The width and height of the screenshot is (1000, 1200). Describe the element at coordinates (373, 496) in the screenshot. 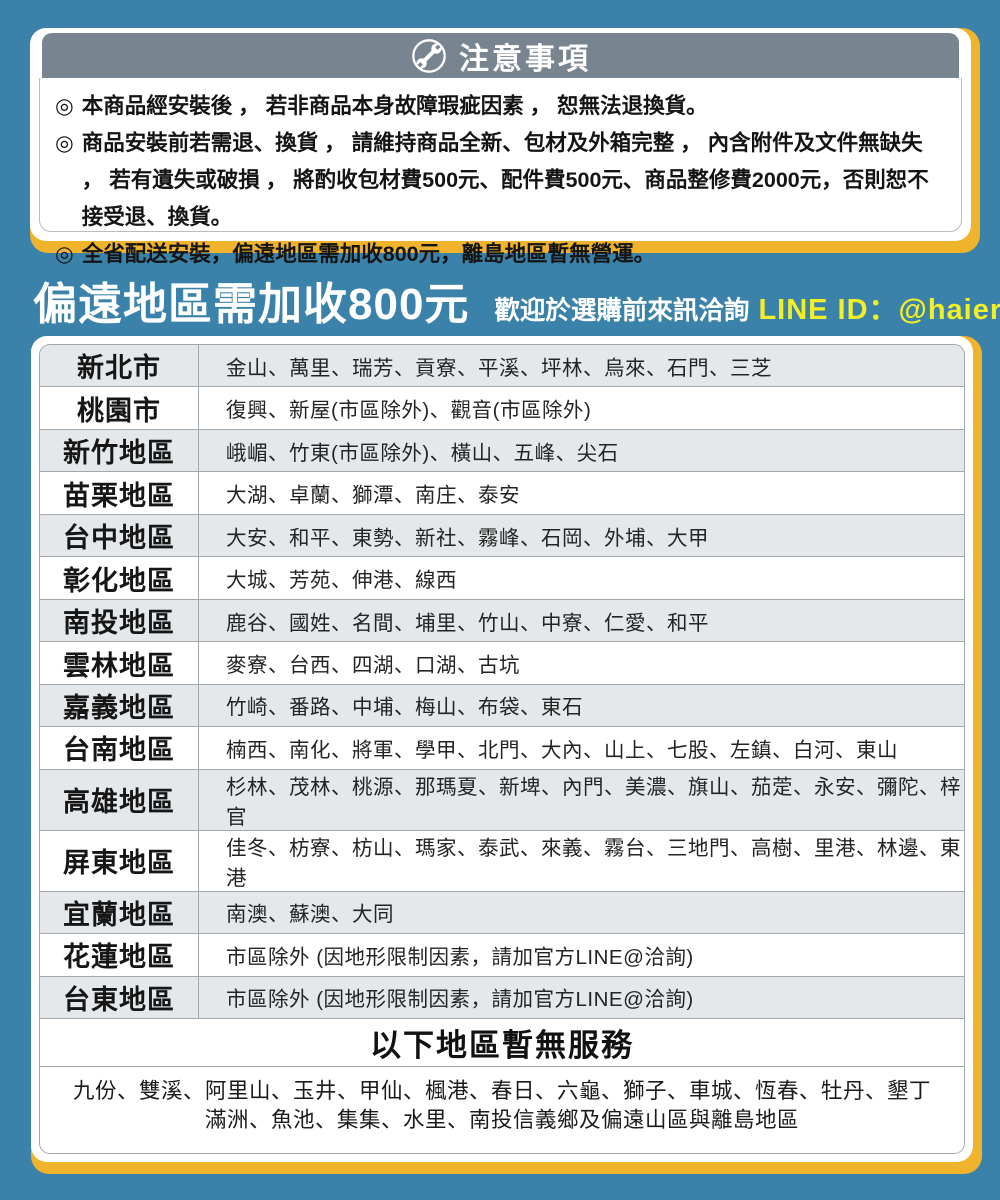

I see `region-areas: 大湖、卓蘭、獅潭、南庄、泰安` at that location.